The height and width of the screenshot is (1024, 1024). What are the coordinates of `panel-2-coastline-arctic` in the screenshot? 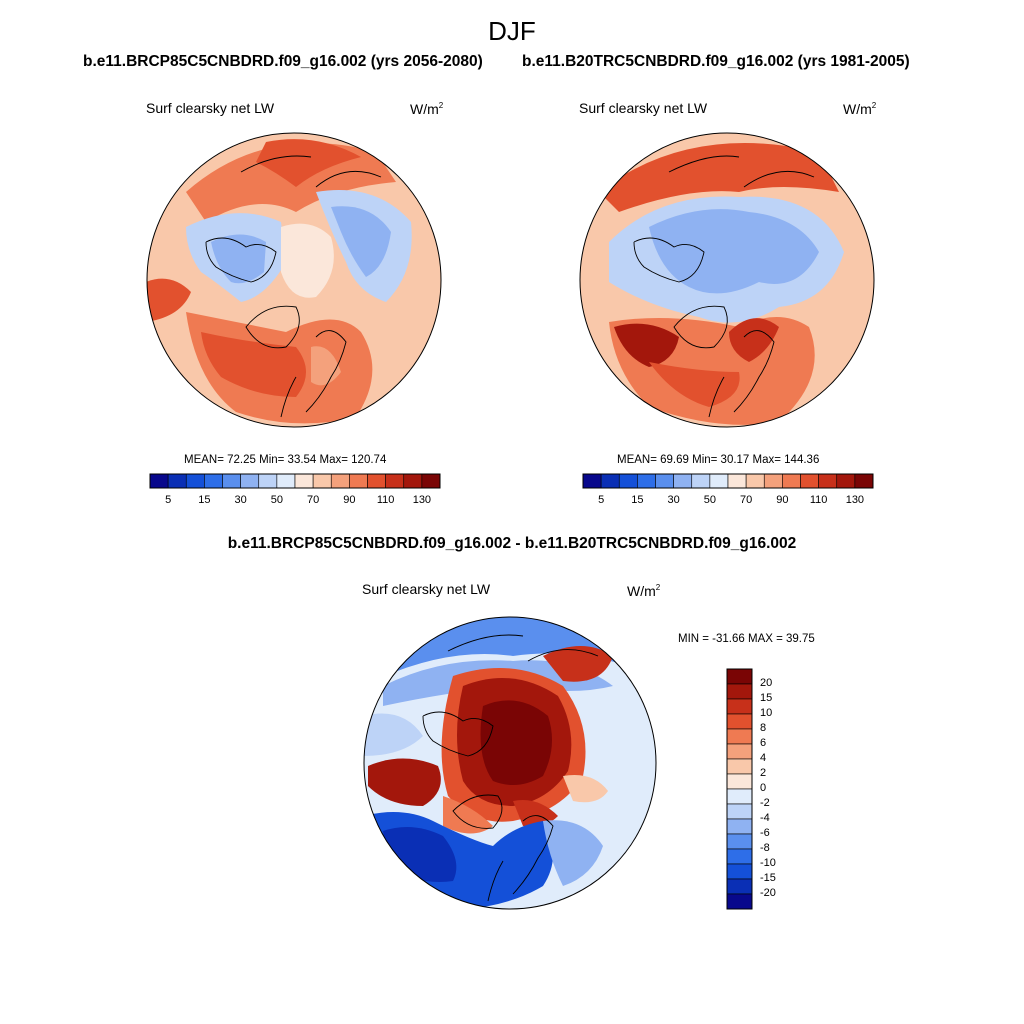 It's located at (724, 219).